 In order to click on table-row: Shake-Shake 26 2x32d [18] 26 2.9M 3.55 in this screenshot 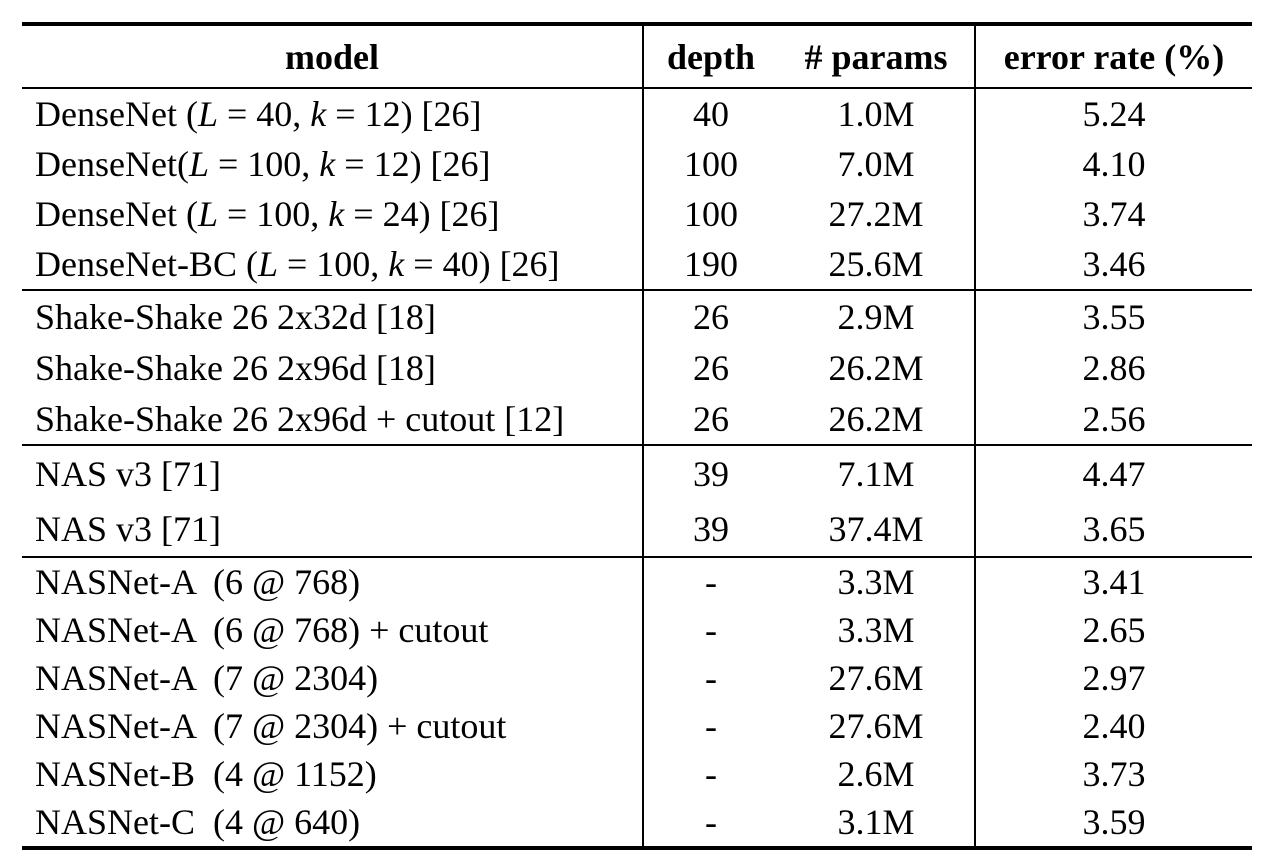, I will do `click(637, 316)`.